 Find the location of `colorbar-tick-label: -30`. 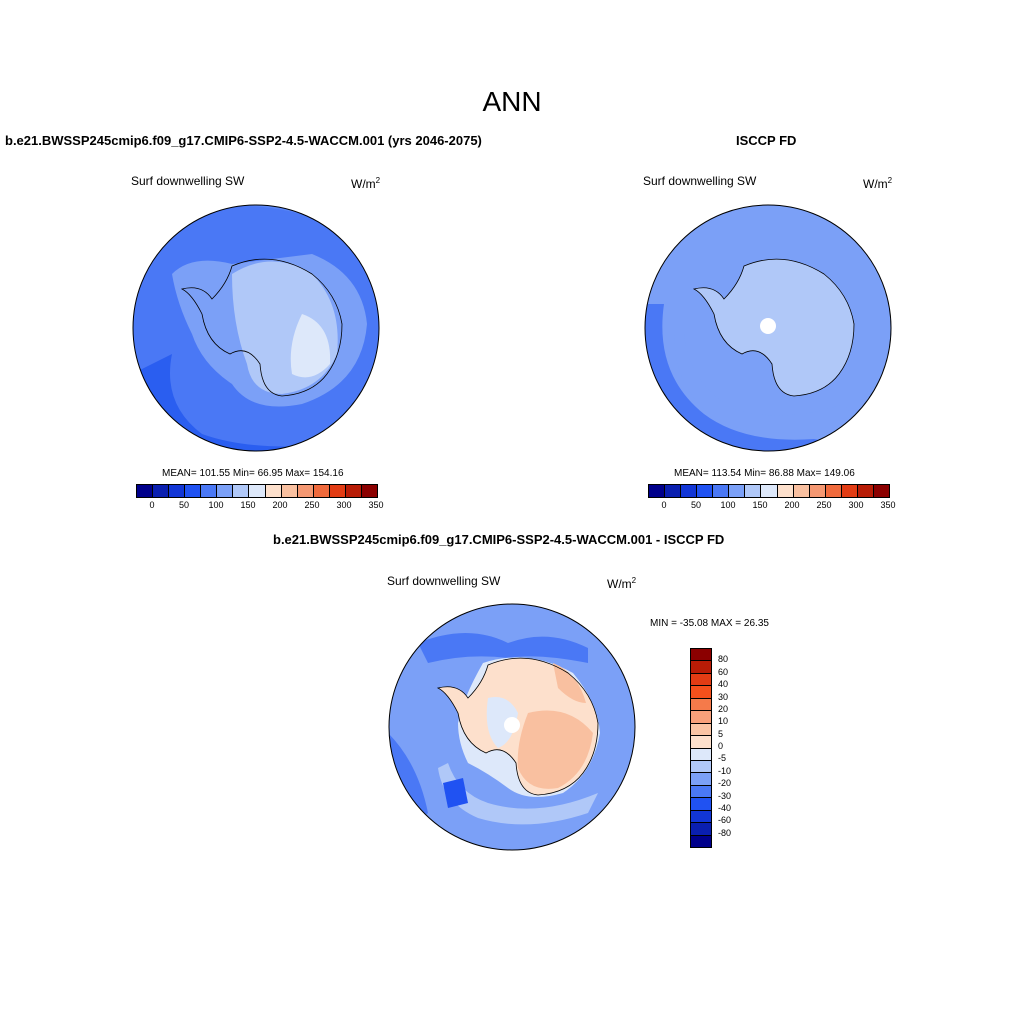

colorbar-tick-label: -30 is located at coordinates (725, 795).